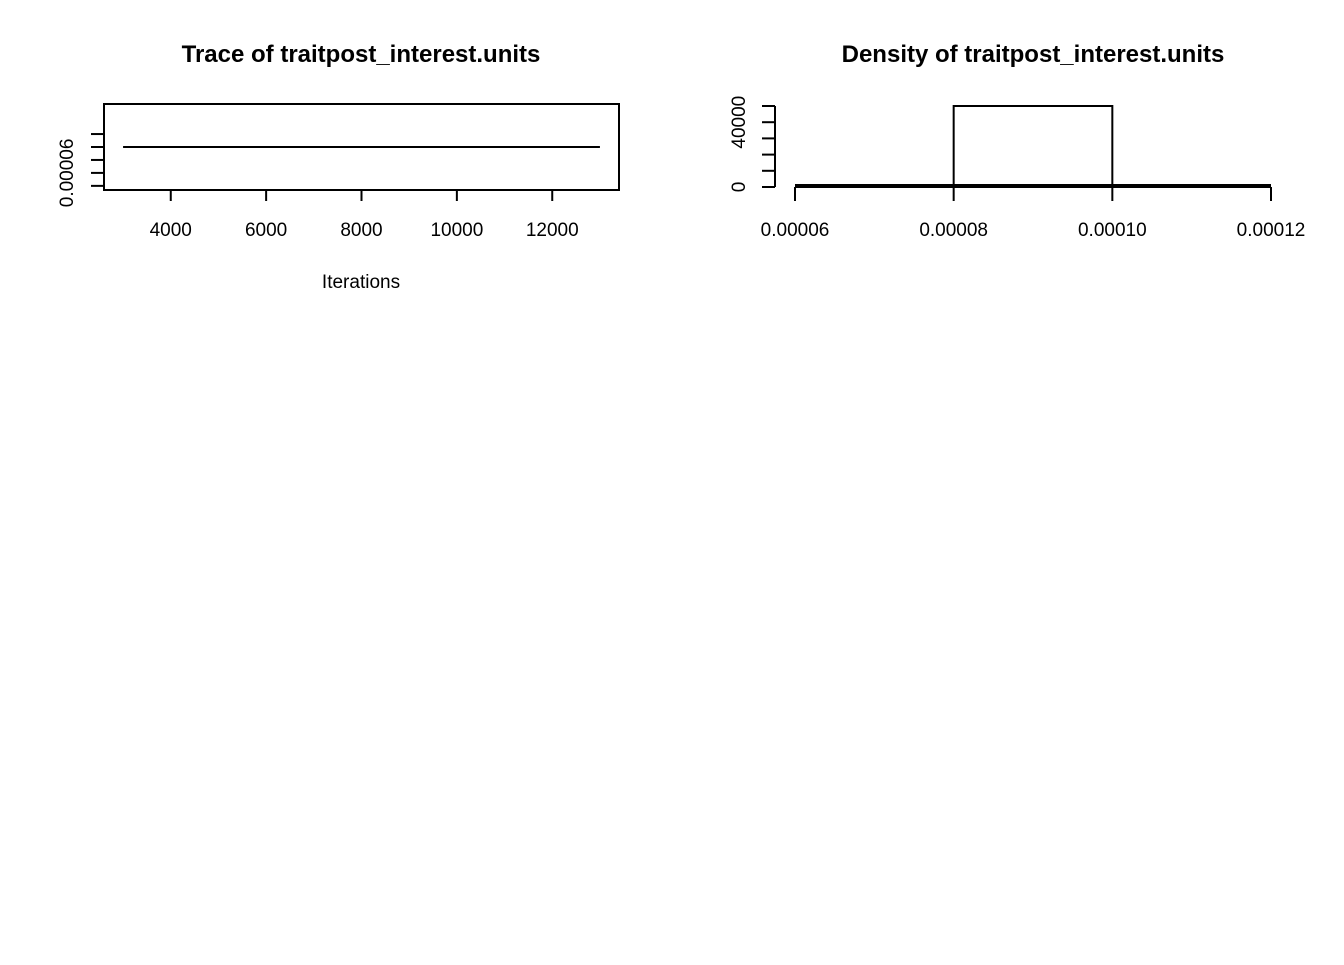 This screenshot has height=965, width=1344. What do you see at coordinates (739, 122) in the screenshot?
I see `density-y-tick-label: 40000` at bounding box center [739, 122].